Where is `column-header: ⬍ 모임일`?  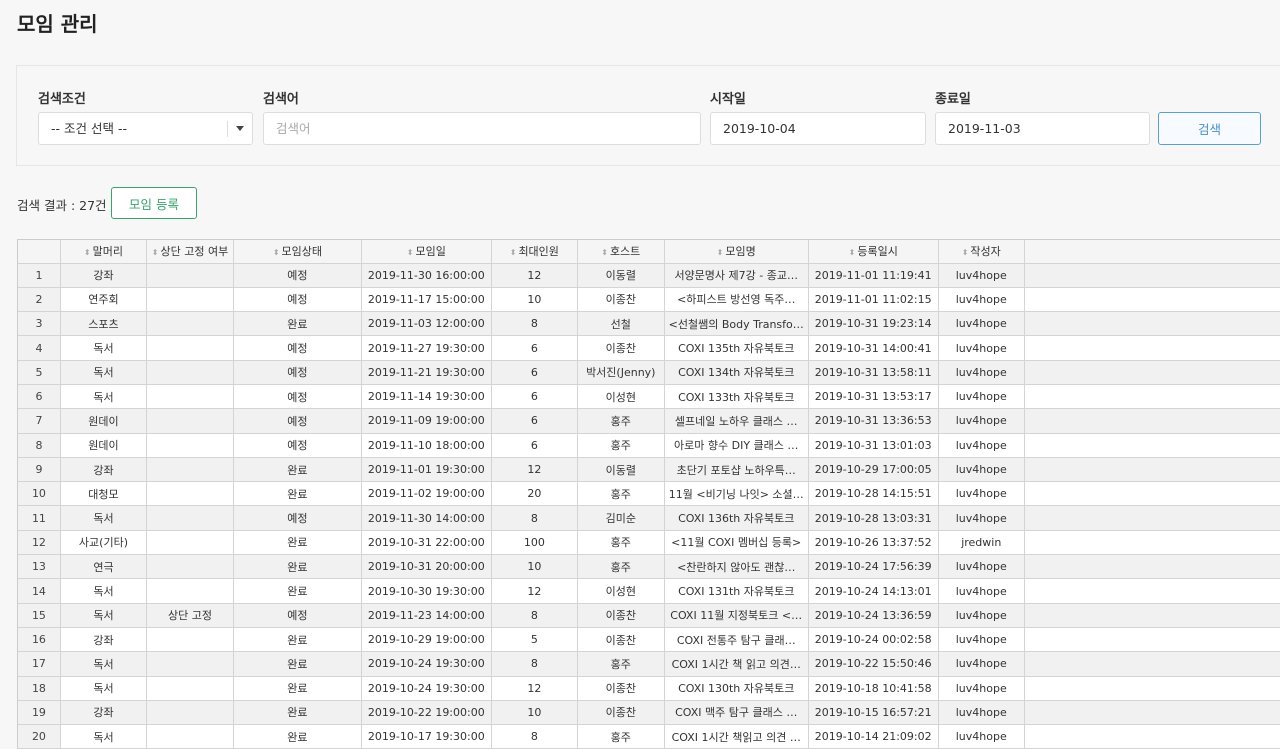 column-header: ⬍ 모임일 is located at coordinates (426, 252).